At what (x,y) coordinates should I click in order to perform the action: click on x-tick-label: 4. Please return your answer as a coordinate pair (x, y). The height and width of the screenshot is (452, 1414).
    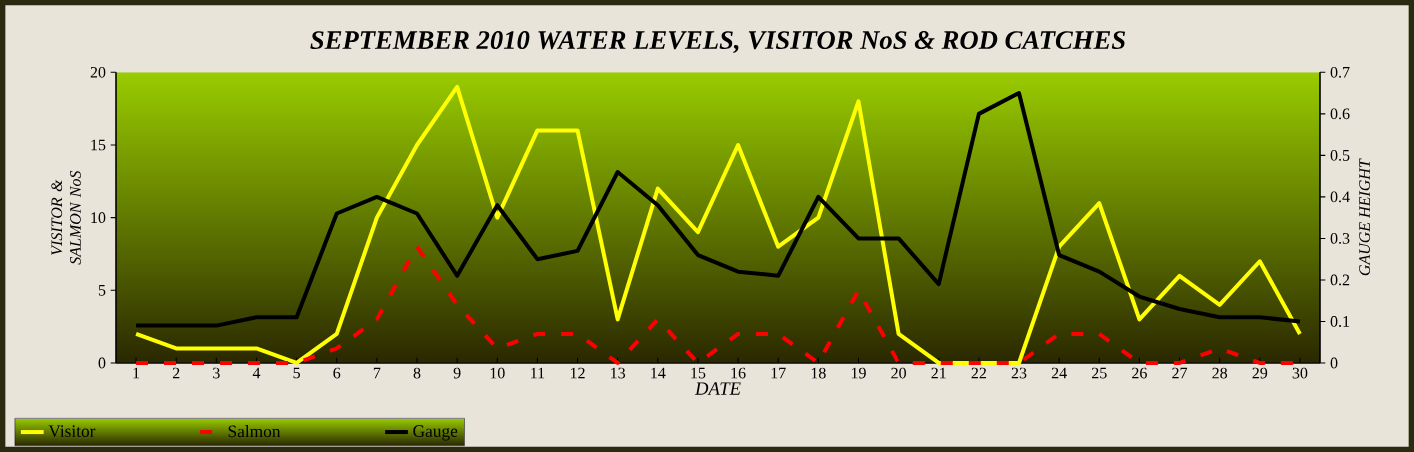
    Looking at the image, I should click on (256, 373).